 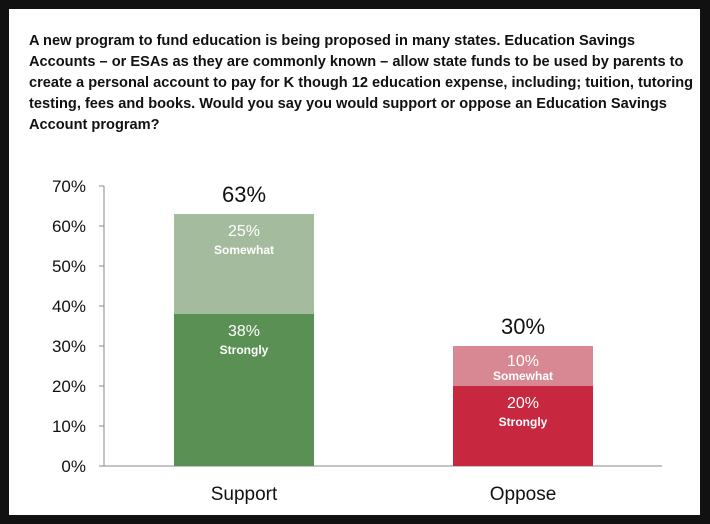 I want to click on y-tick-label: 20%, so click(x=69, y=386).